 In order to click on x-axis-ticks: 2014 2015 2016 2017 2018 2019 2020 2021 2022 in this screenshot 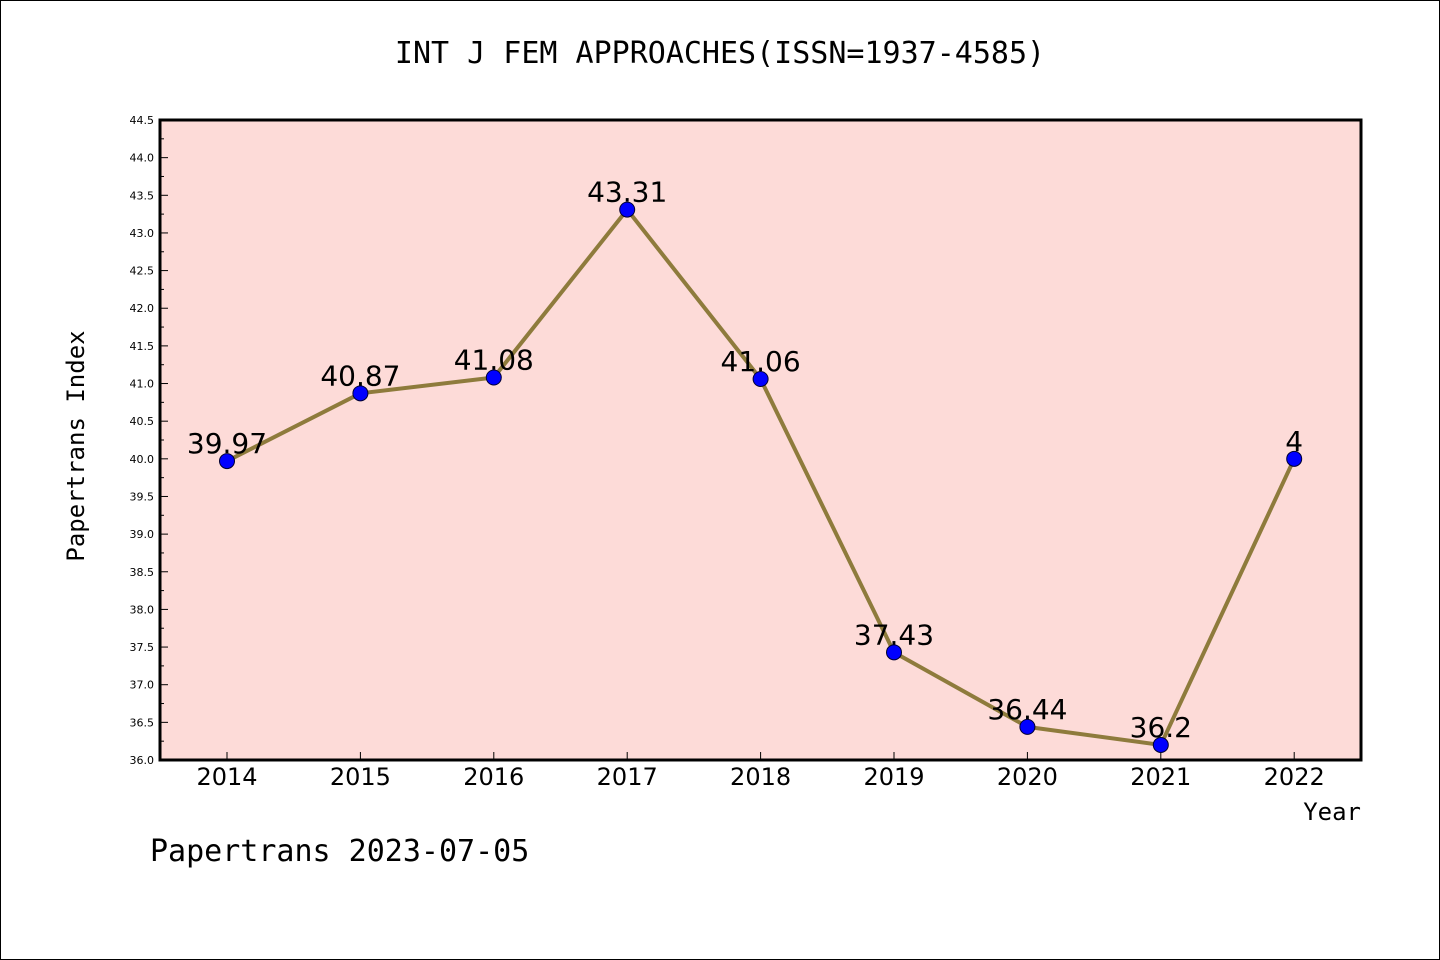, I will do `click(760, 771)`.